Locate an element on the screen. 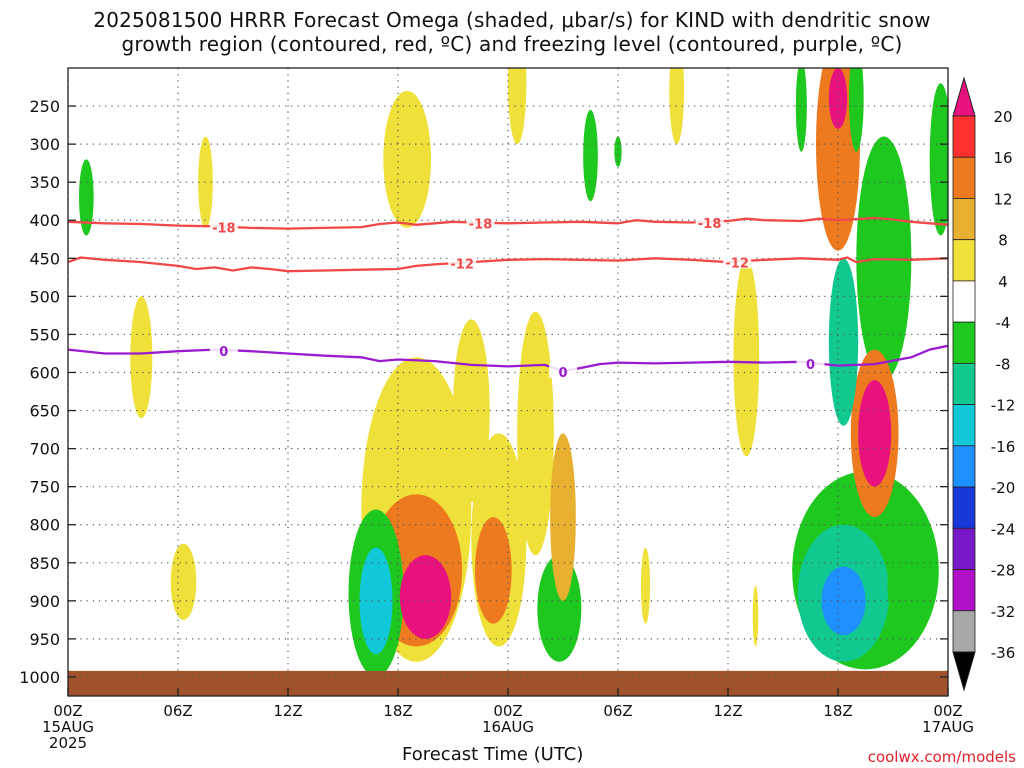 This screenshot has height=768, width=1024. x-tick-label-h0: 00Z is located at coordinates (67, 711).